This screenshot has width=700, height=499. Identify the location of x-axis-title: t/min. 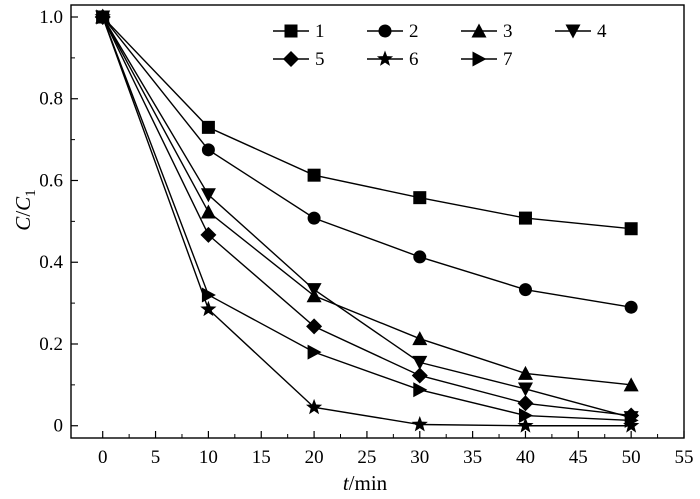
(365, 483).